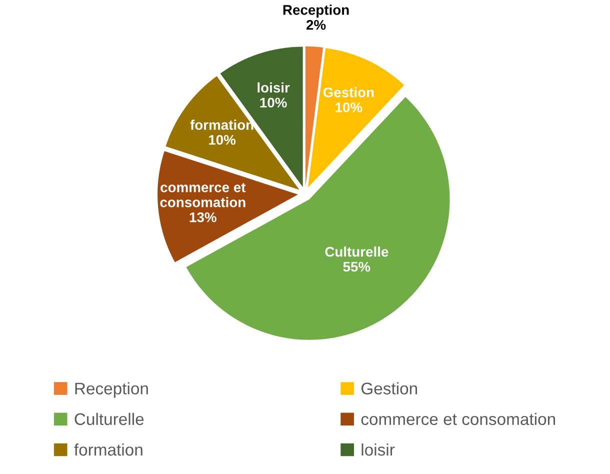 This screenshot has height=474, width=610. Describe the element at coordinates (108, 449) in the screenshot. I see `legend-label: formation` at that location.